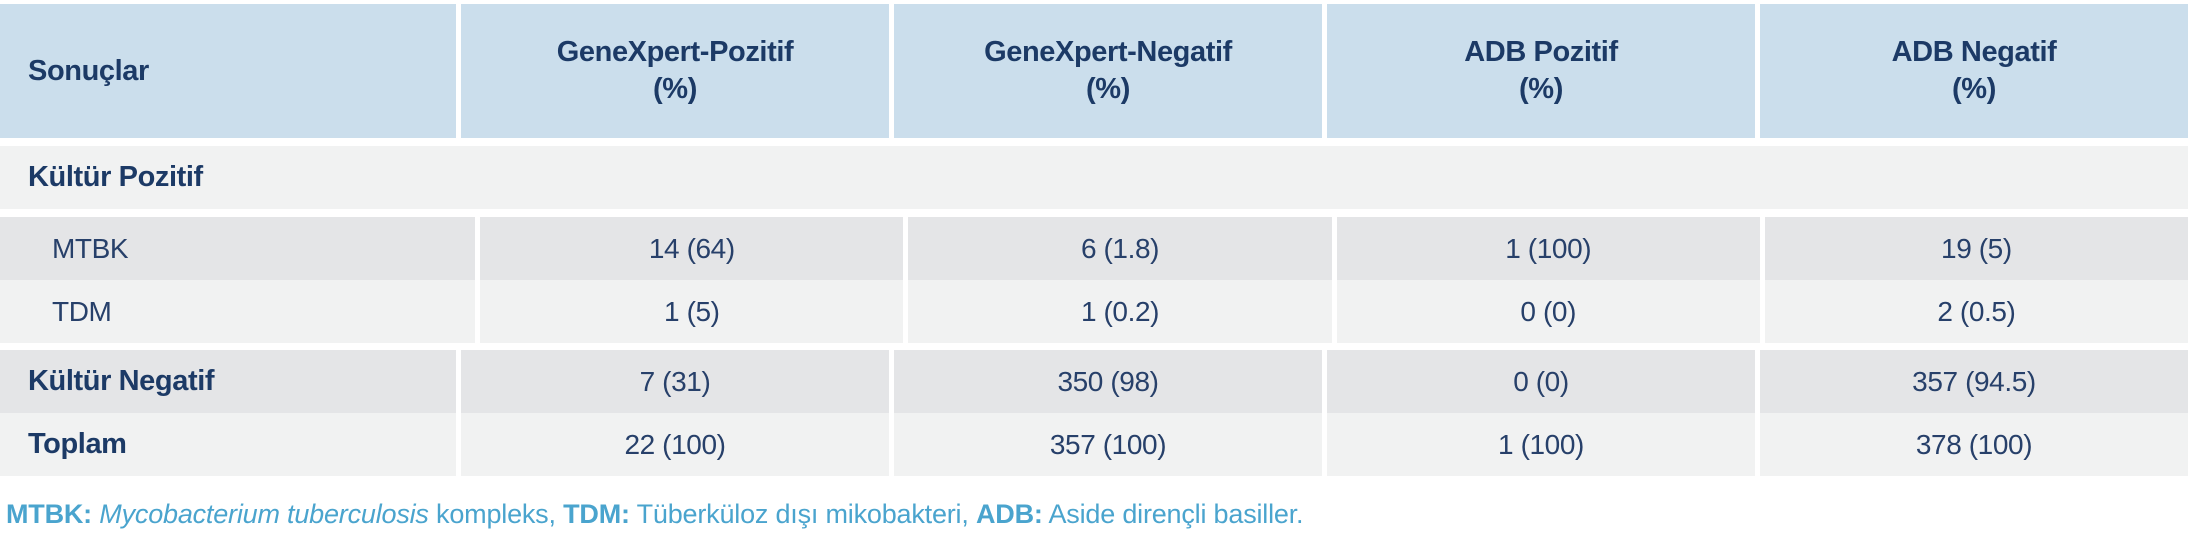  Describe the element at coordinates (77, 444) in the screenshot. I see `row-label-text: Toplam` at that location.